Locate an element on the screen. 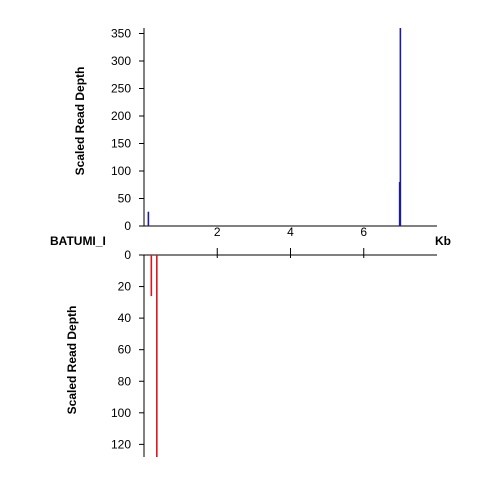 This screenshot has width=480, height=480. bottom-y-tick-label: 120 is located at coordinates (121, 444).